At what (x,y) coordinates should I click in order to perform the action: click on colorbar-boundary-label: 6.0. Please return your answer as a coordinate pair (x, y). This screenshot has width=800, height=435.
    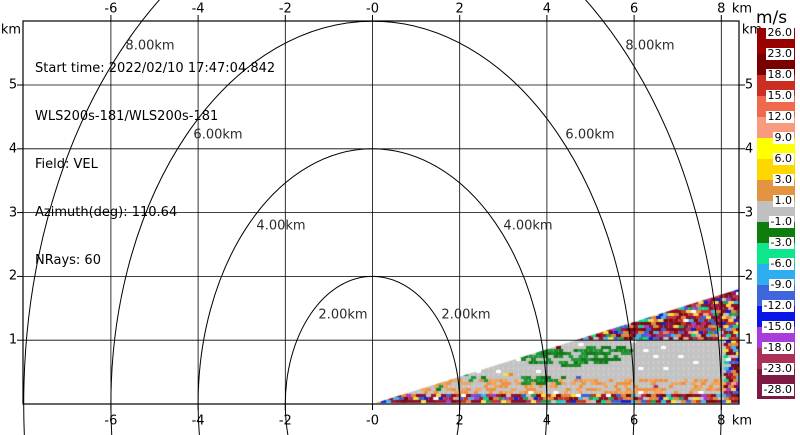
    Looking at the image, I should click on (783, 158).